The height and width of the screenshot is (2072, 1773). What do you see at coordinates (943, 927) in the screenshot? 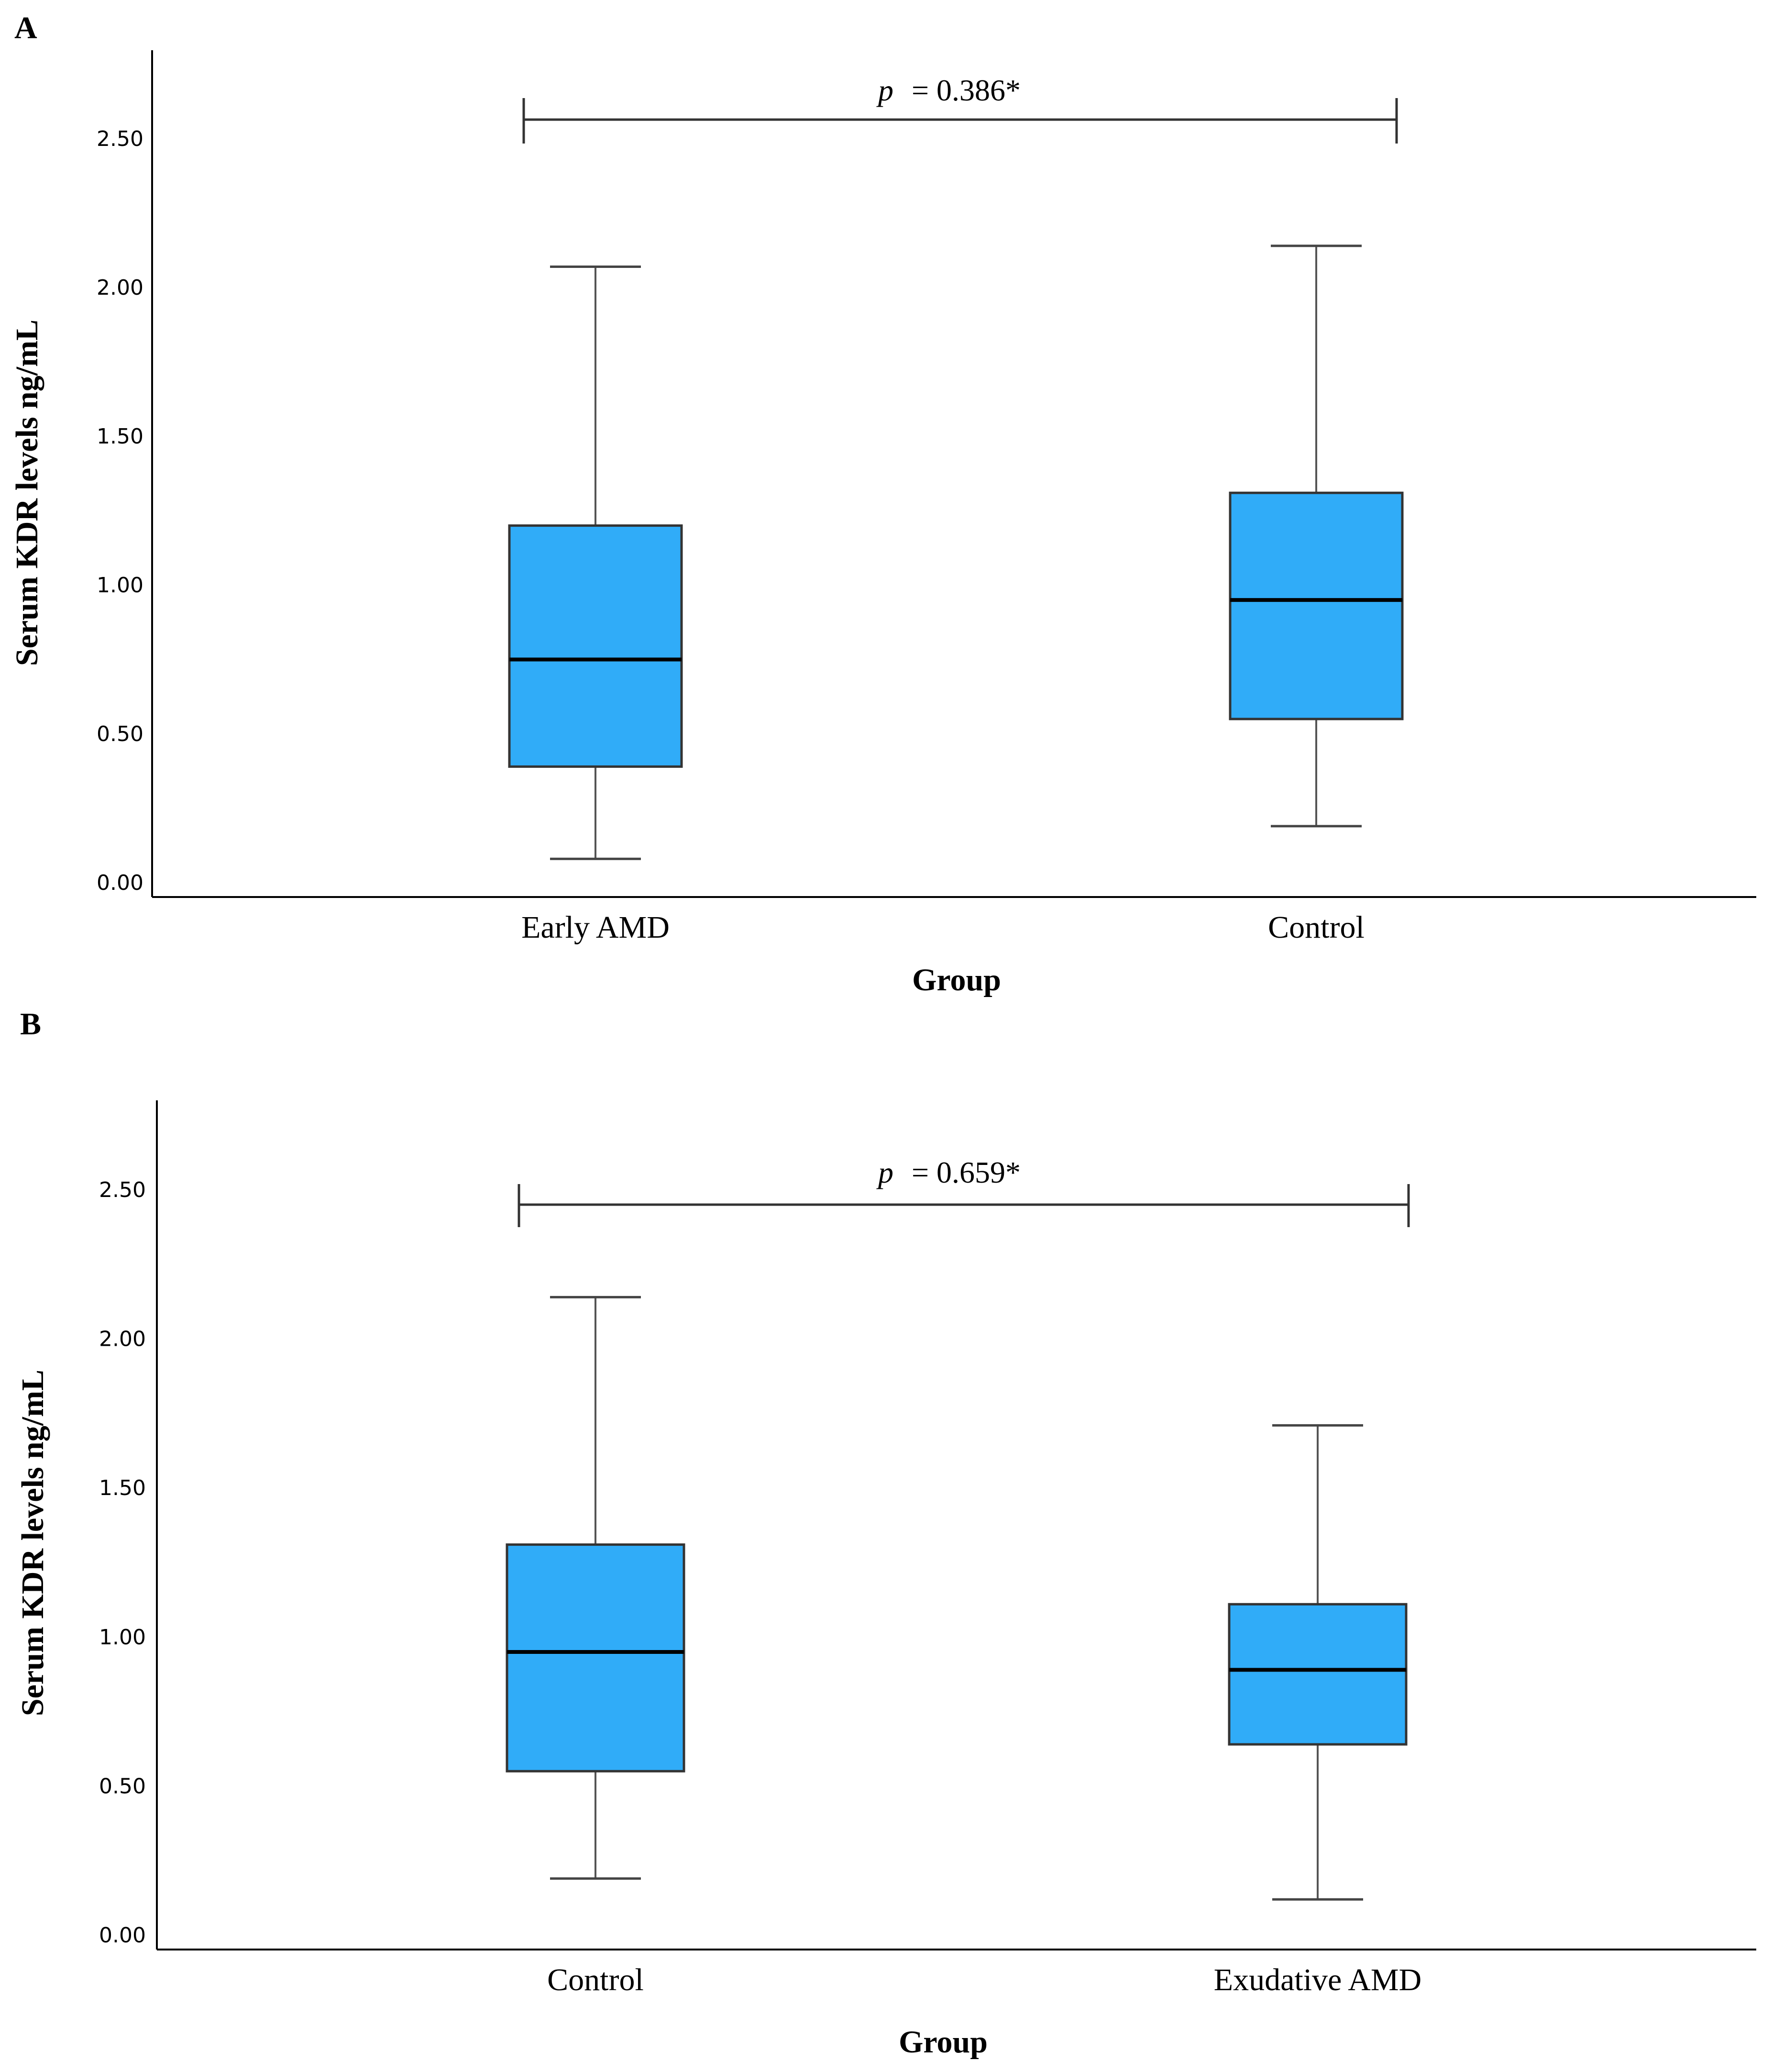
I see `x-categories-a: Early AMD Control` at bounding box center [943, 927].